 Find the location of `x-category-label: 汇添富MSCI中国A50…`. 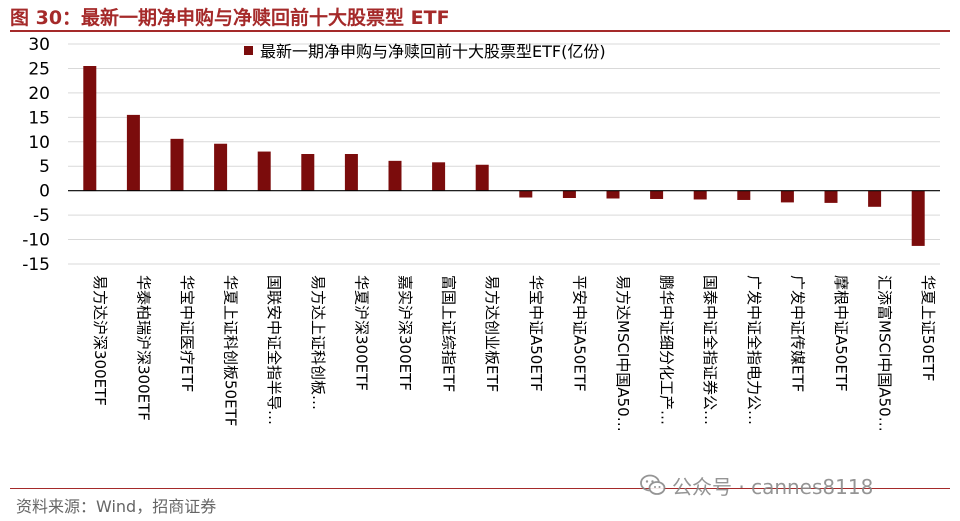

x-category-label: 汇添富MSCI中国A50… is located at coordinates (885, 353).